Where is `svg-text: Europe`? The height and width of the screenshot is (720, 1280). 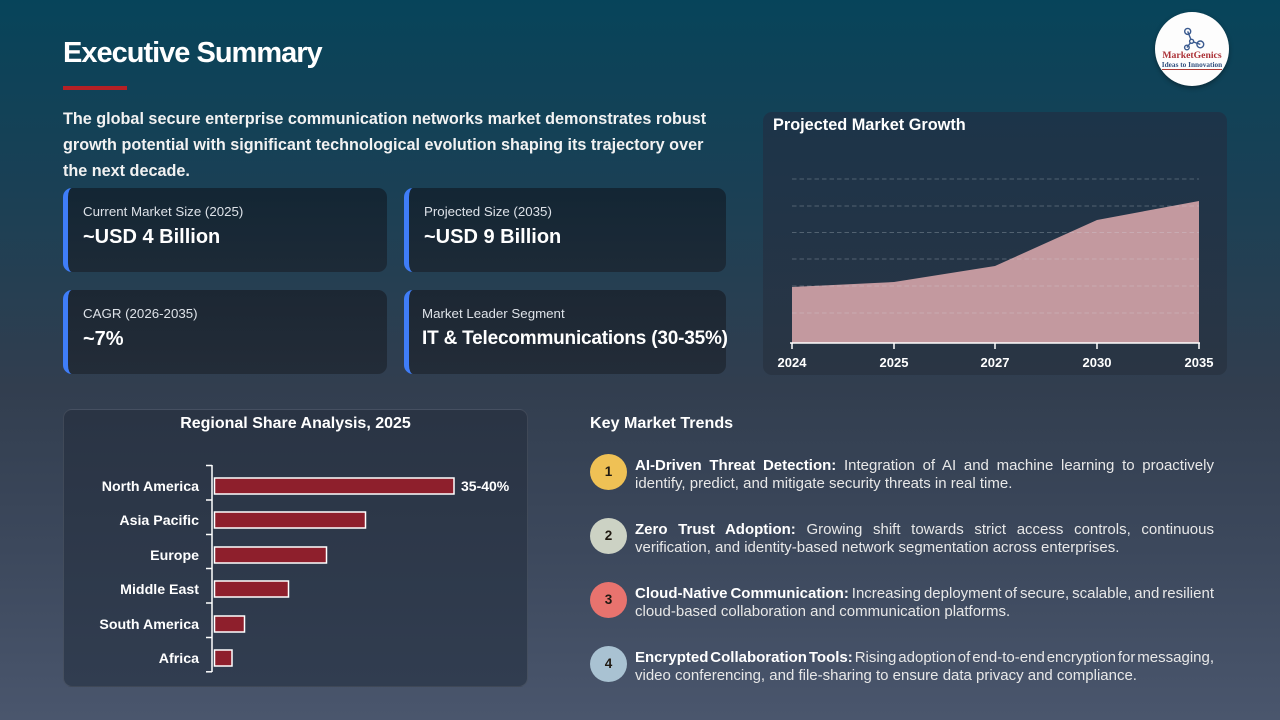 svg-text: Europe is located at coordinates (174, 556).